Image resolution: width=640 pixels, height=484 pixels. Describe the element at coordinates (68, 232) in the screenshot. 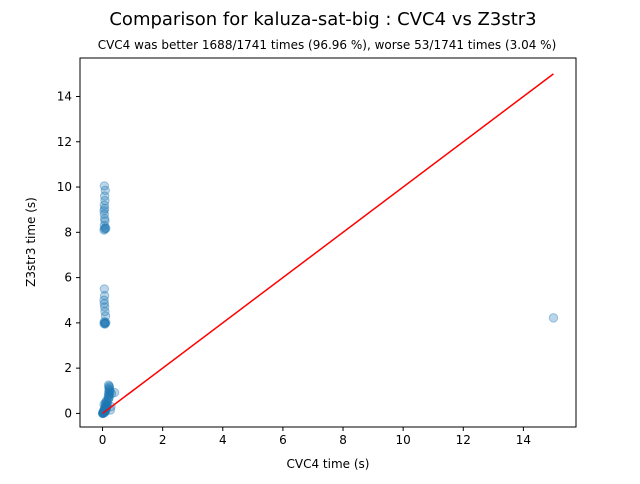

I see `y-tick-label: 8` at that location.